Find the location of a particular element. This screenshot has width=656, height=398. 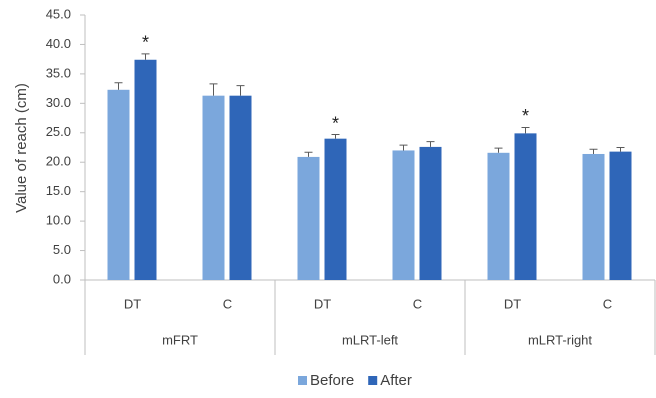

y-tick-label: 15.0 is located at coordinates (58, 190).